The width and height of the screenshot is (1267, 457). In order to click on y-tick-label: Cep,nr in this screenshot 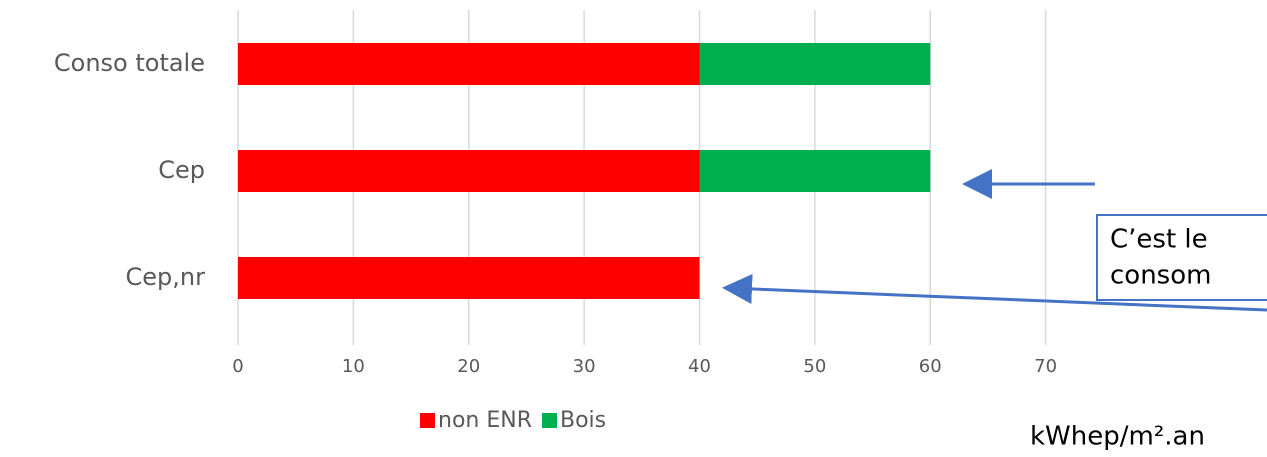, I will do `click(166, 277)`.